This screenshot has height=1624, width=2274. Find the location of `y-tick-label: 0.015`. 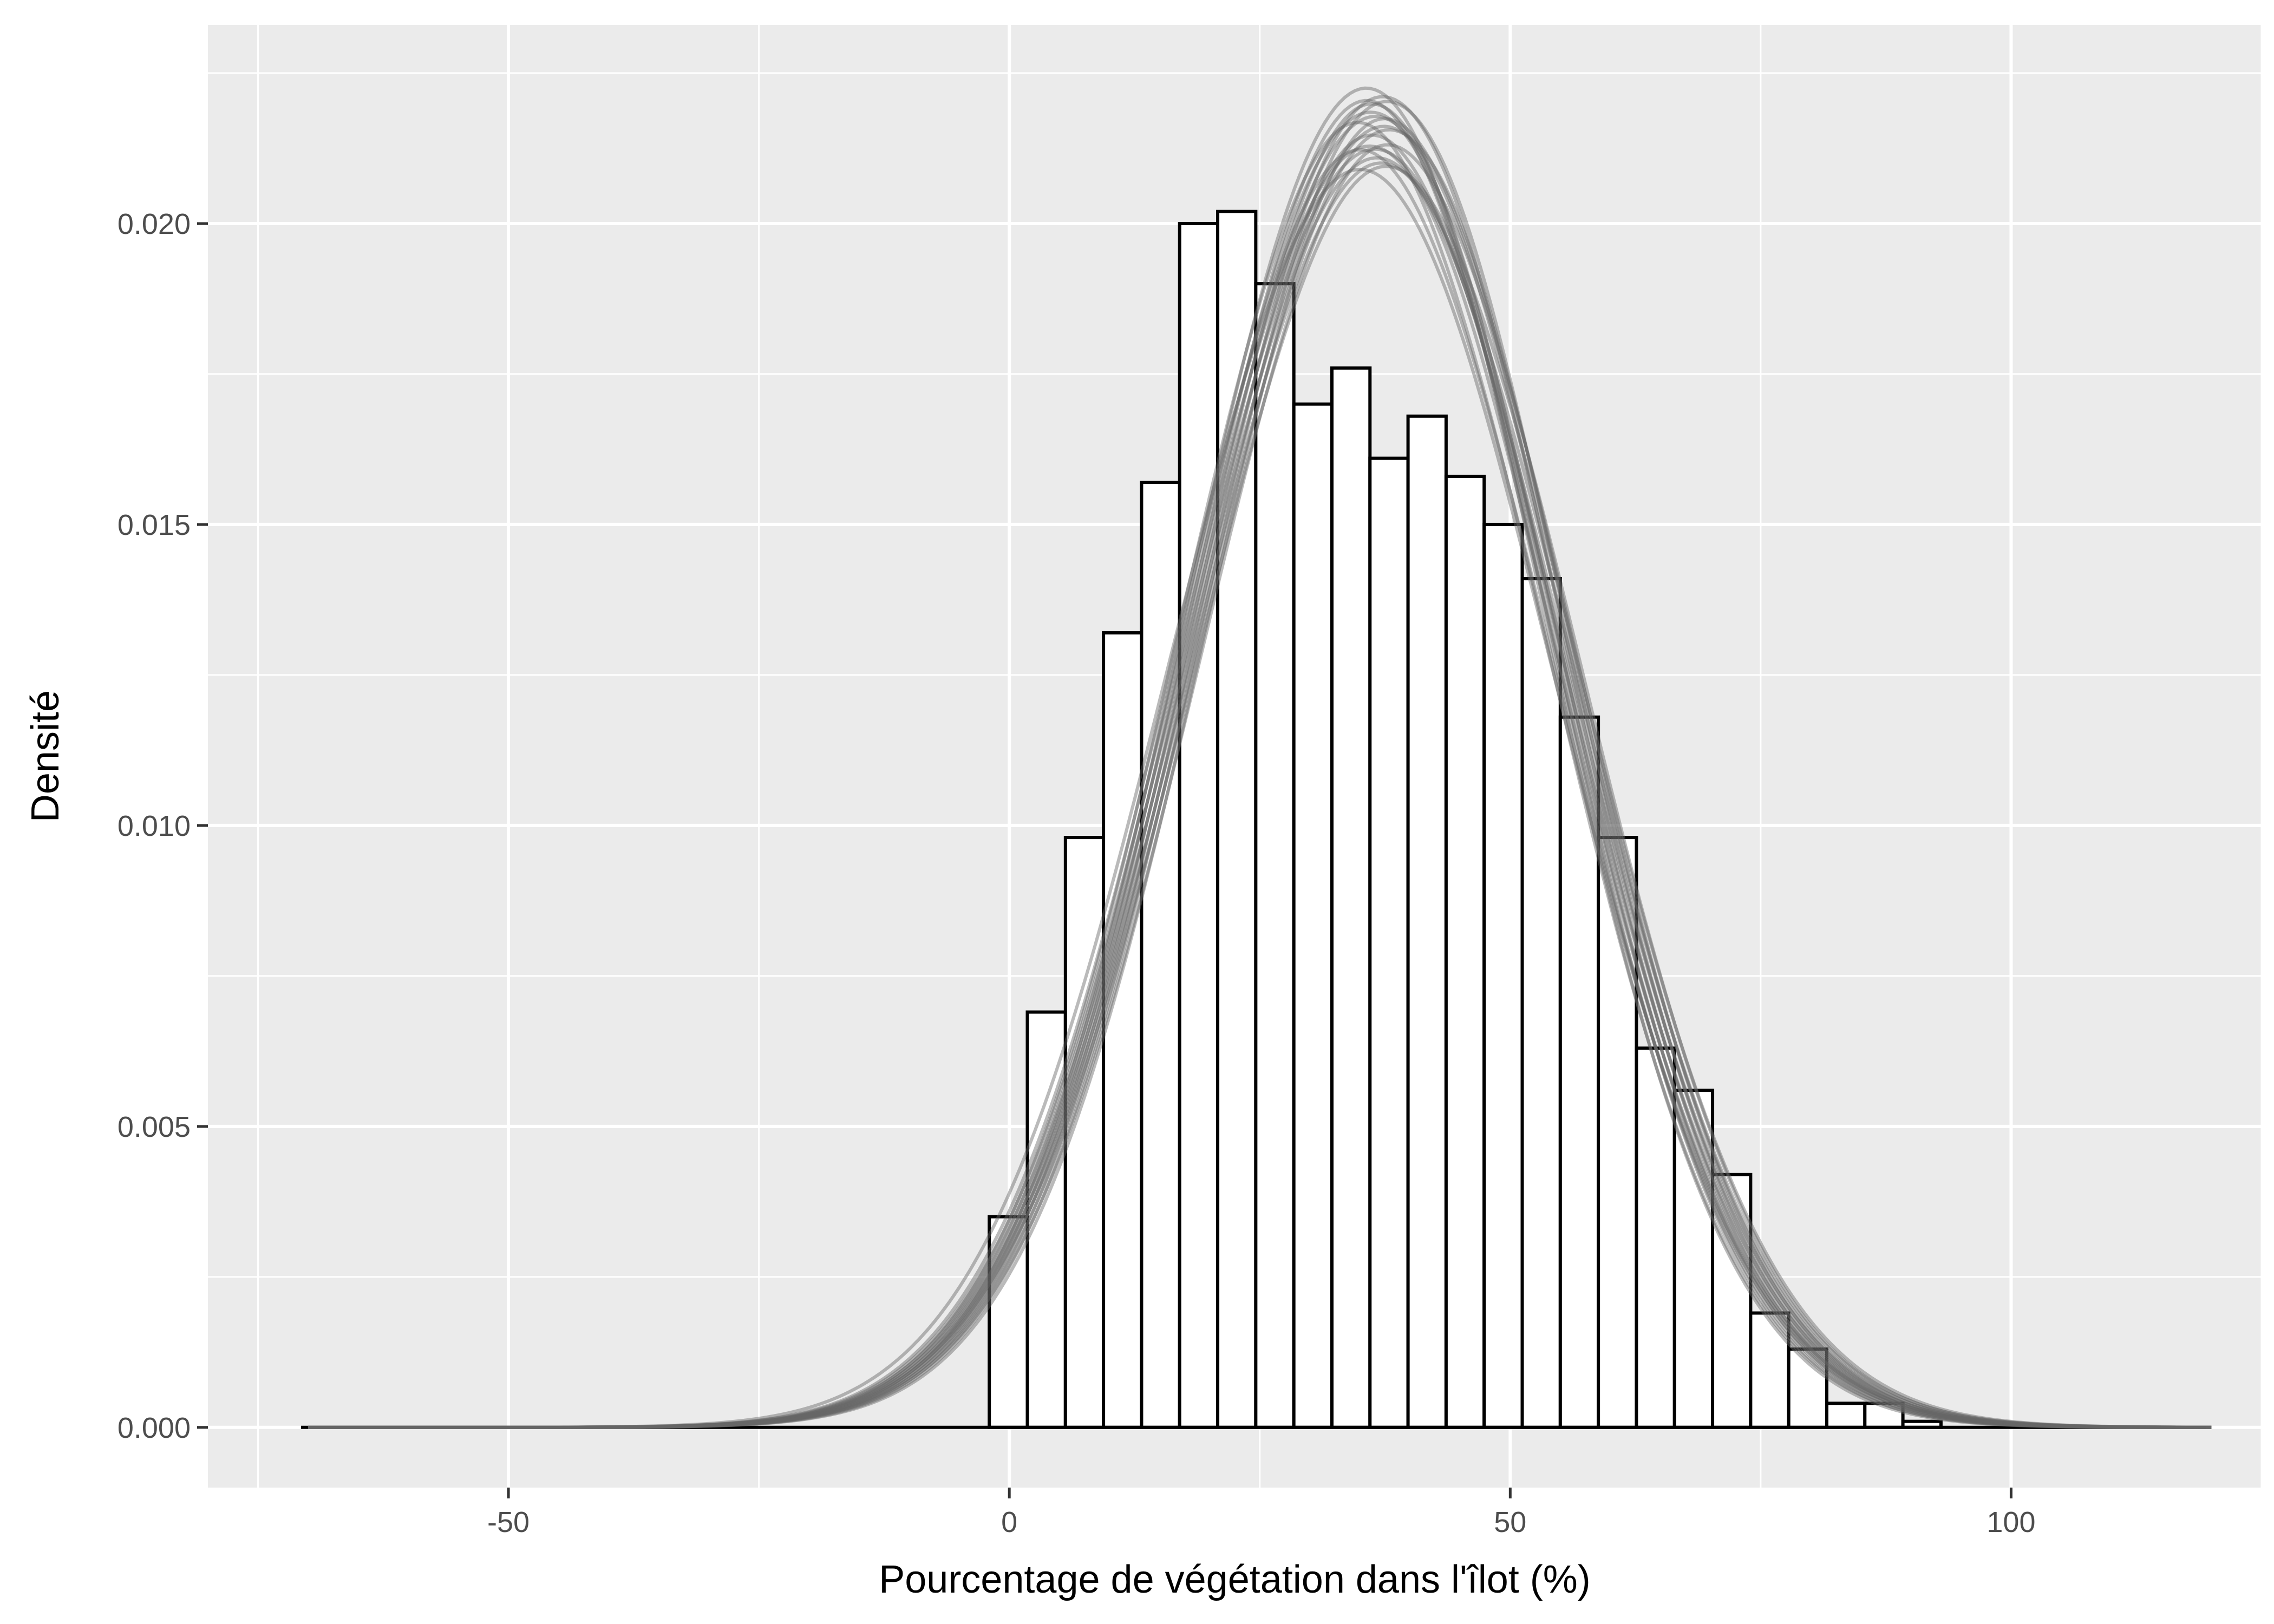

y-tick-label: 0.015 is located at coordinates (154, 525).